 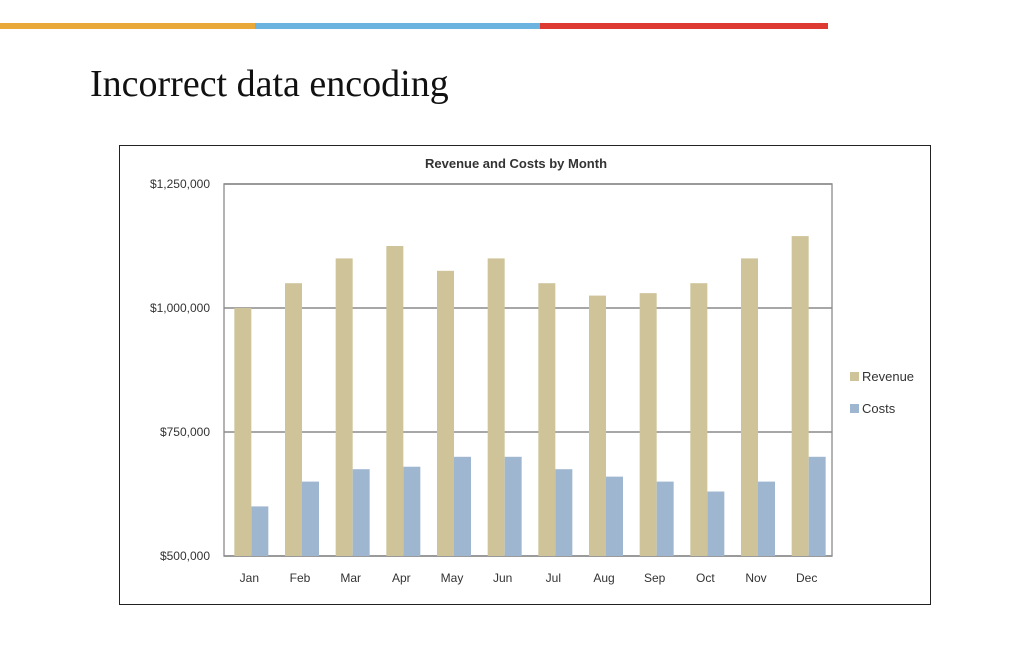 I want to click on x-tick-label: Aug, so click(x=603, y=578).